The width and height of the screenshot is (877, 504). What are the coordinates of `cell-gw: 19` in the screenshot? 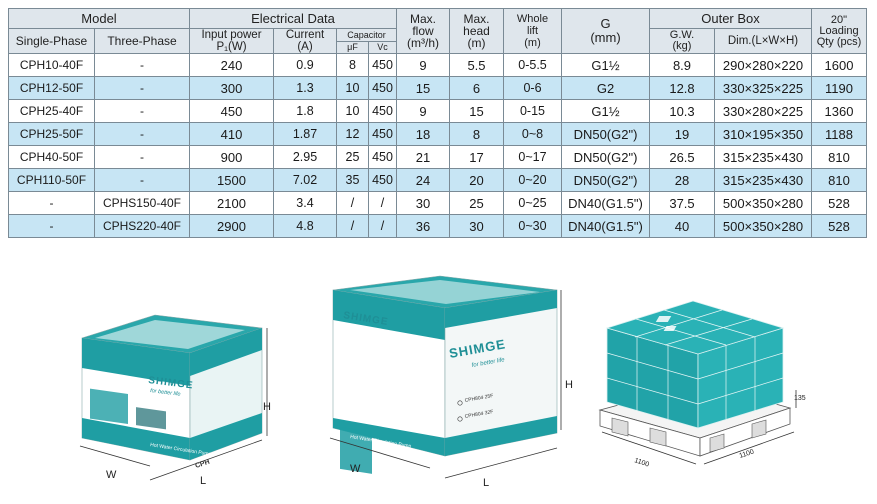 It's located at (682, 134).